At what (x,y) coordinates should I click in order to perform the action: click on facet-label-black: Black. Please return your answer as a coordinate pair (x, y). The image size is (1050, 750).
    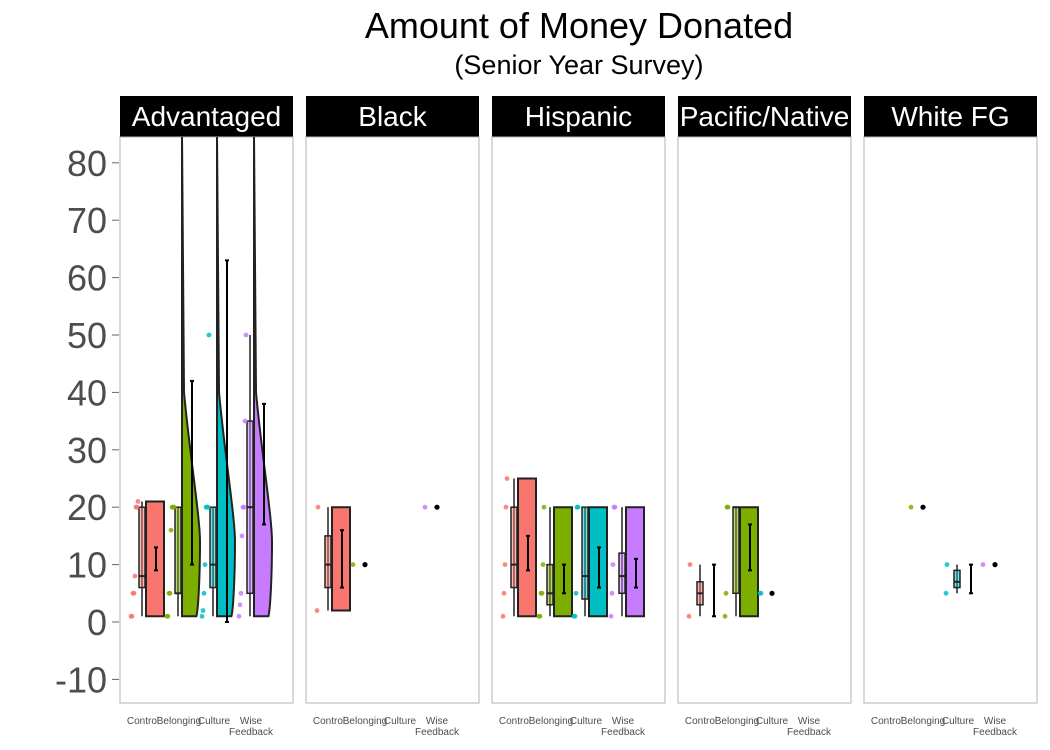
    Looking at the image, I should click on (392, 116).